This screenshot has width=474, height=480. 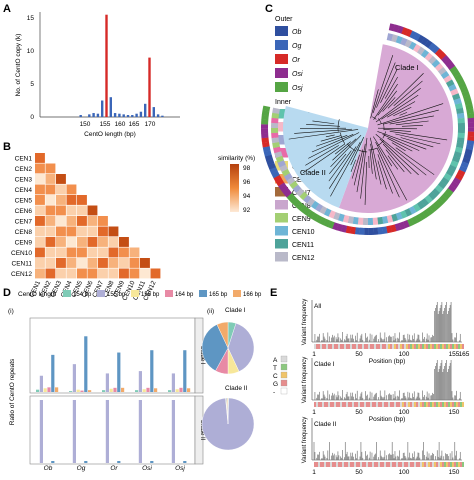 What do you see at coordinates (21, 253) in the screenshot?
I see `heatmap-row-label: CEN10` at bounding box center [21, 253].